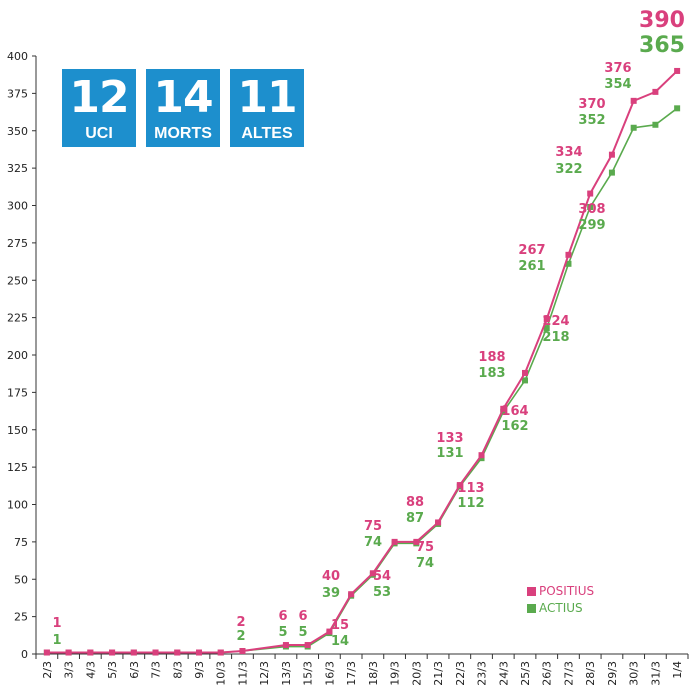 Image resolution: width=700 pixels, height=700 pixels. Describe the element at coordinates (449, 453) in the screenshot. I see `data-label-actius: 131` at that location.